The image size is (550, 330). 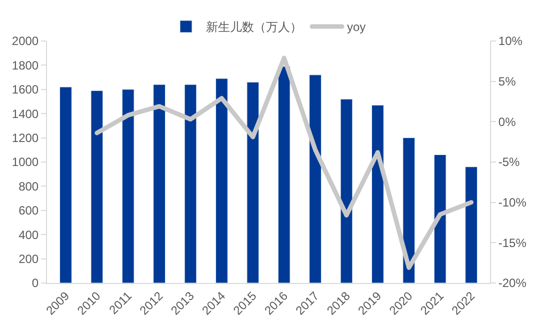 What do you see at coordinates (28, 211) in the screenshot?
I see `y-tick-label: 600` at bounding box center [28, 211].